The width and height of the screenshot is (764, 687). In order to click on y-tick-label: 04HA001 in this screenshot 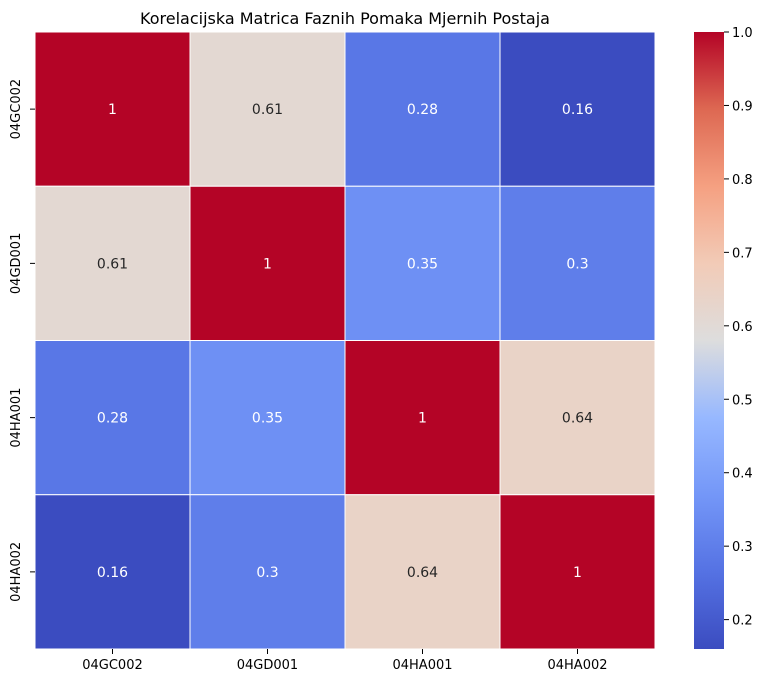, I will do `click(16, 418)`.